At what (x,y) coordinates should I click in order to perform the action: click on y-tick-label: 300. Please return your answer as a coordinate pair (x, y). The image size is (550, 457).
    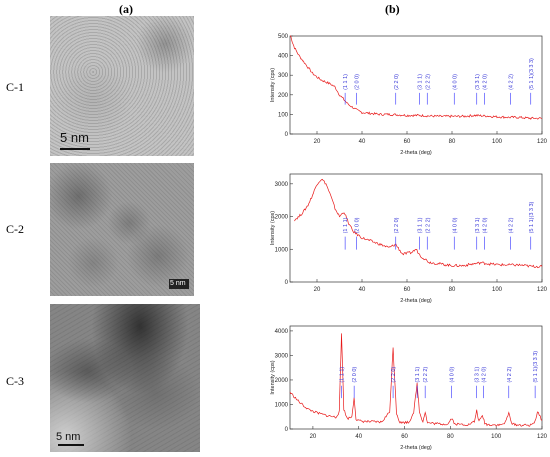
    Looking at the image, I should click on (283, 76).